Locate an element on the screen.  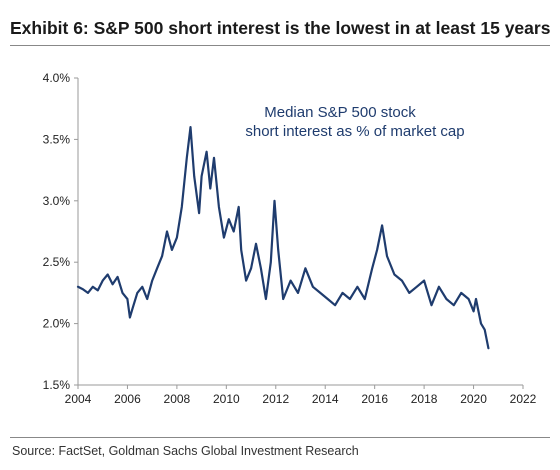
x-tick-label: 2014 is located at coordinates (325, 399).